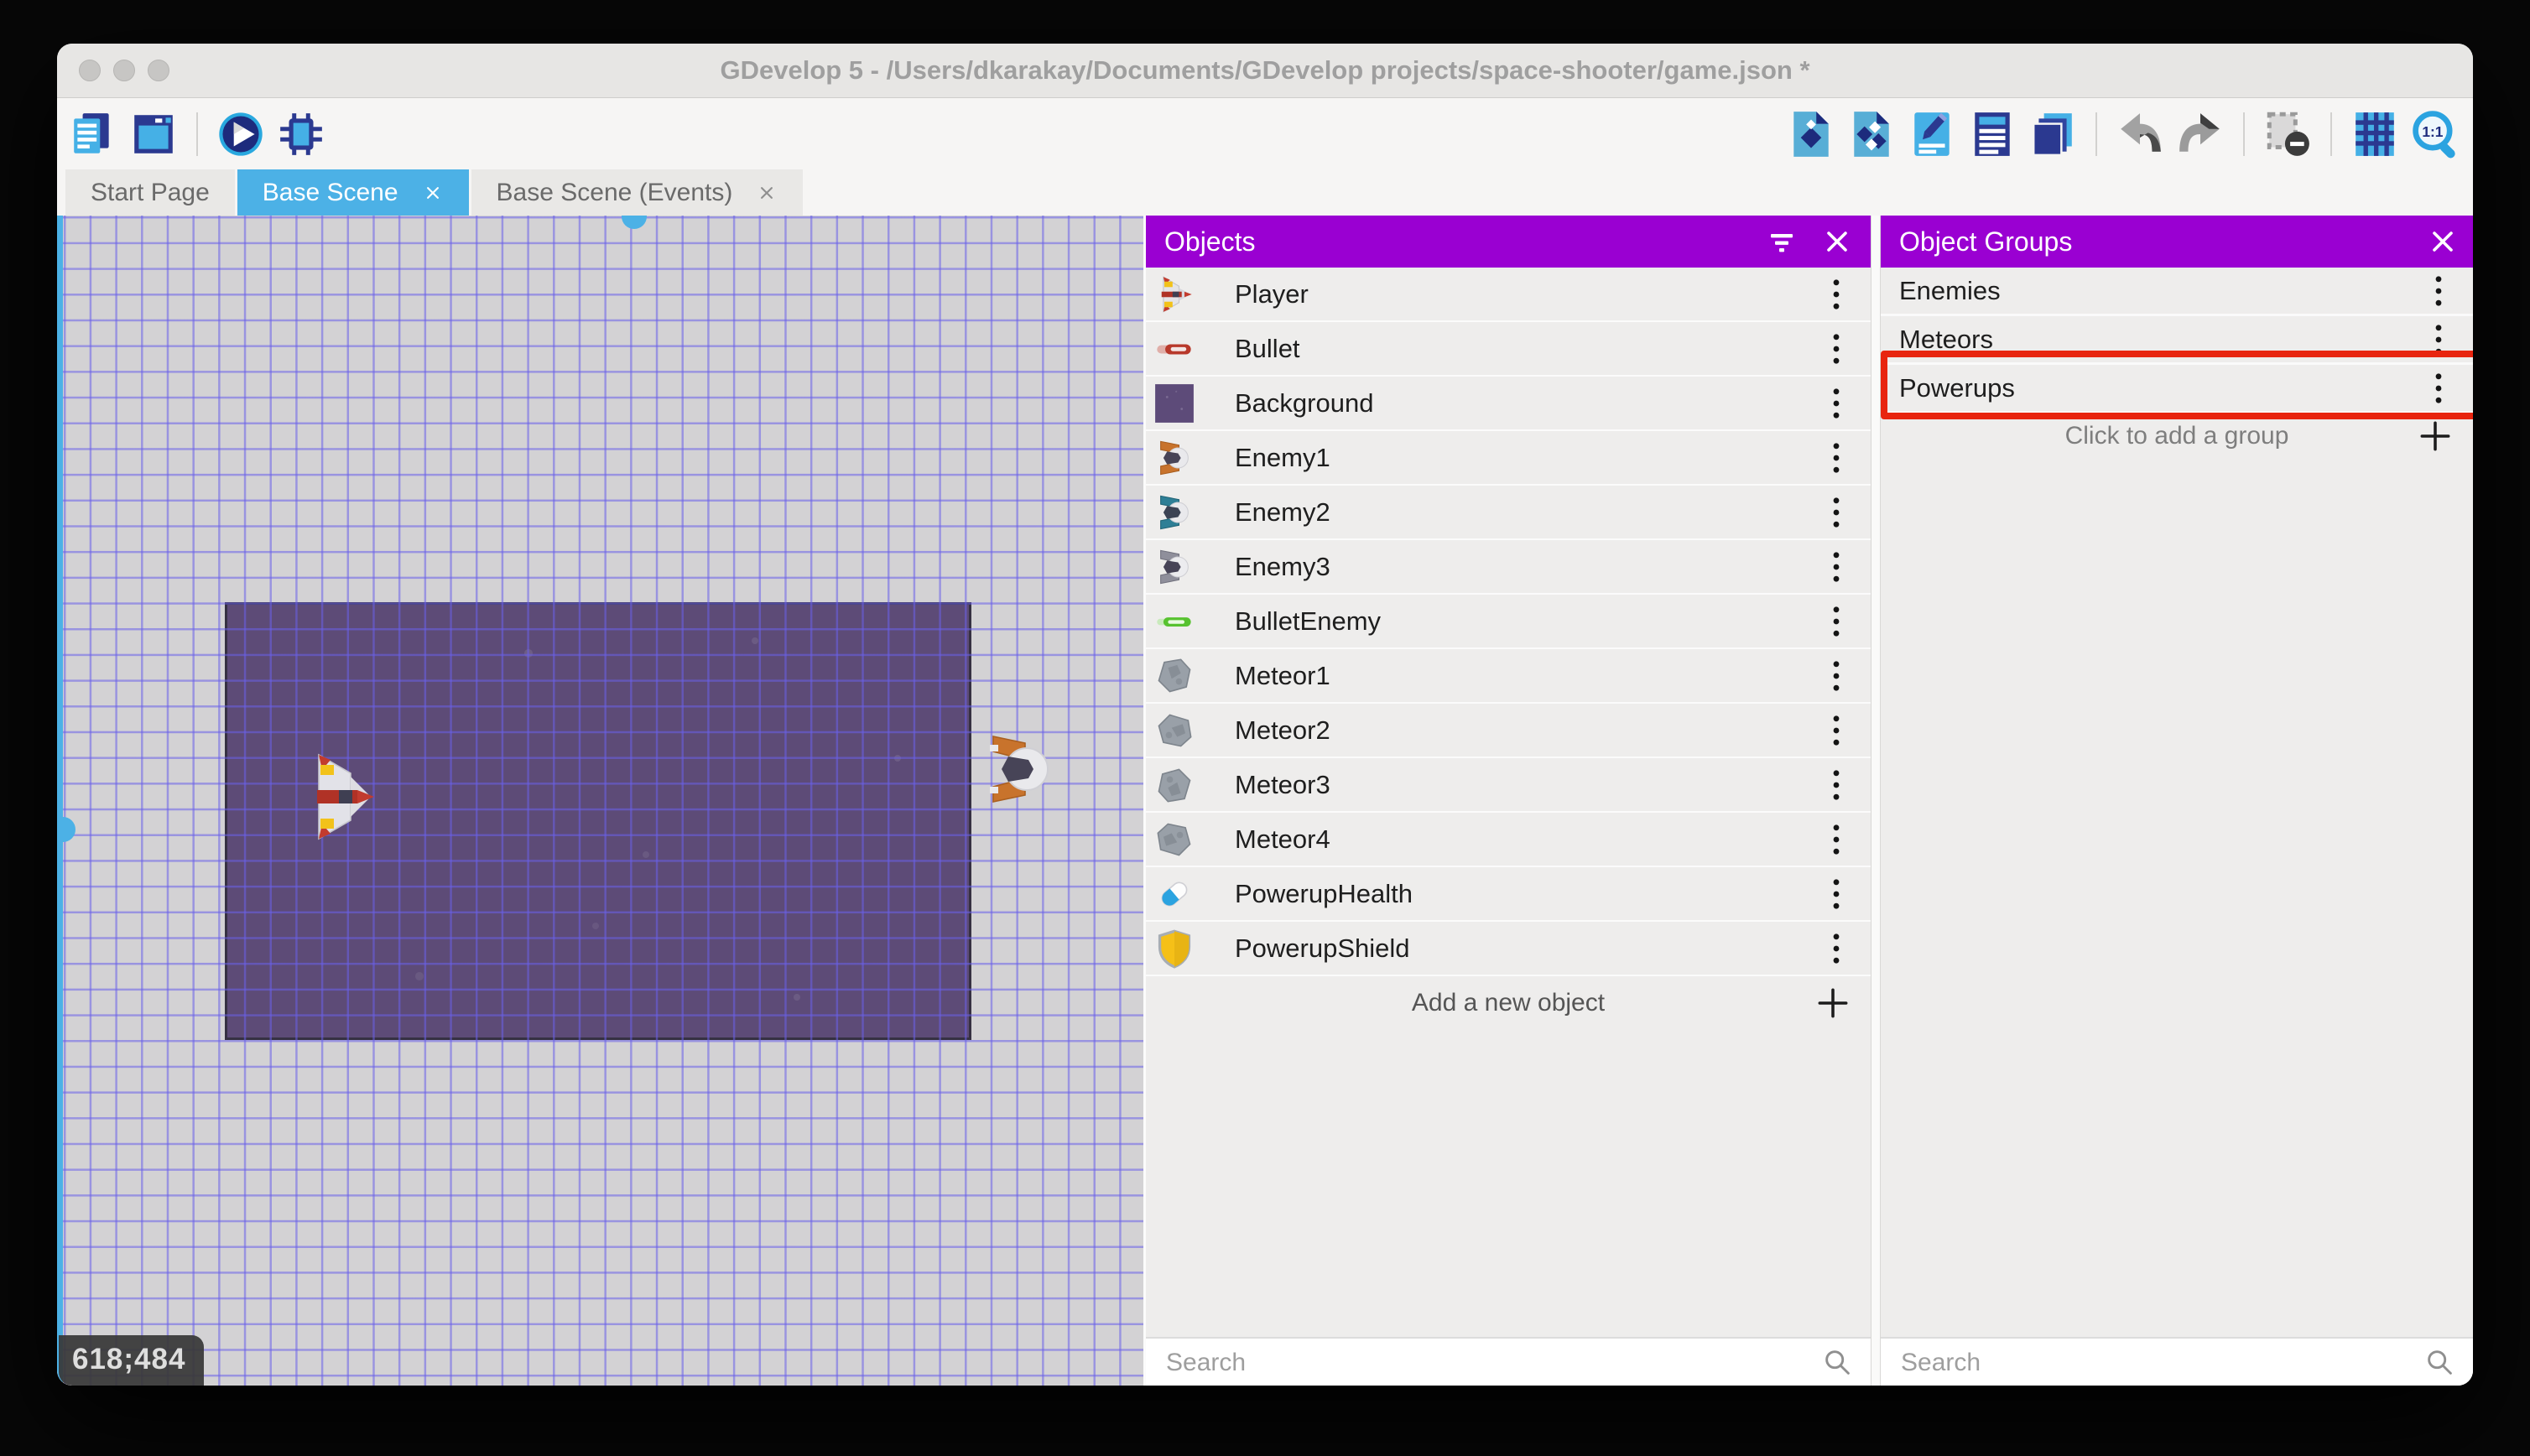  What do you see at coordinates (1957, 387) in the screenshot?
I see `group-name: Powerups` at bounding box center [1957, 387].